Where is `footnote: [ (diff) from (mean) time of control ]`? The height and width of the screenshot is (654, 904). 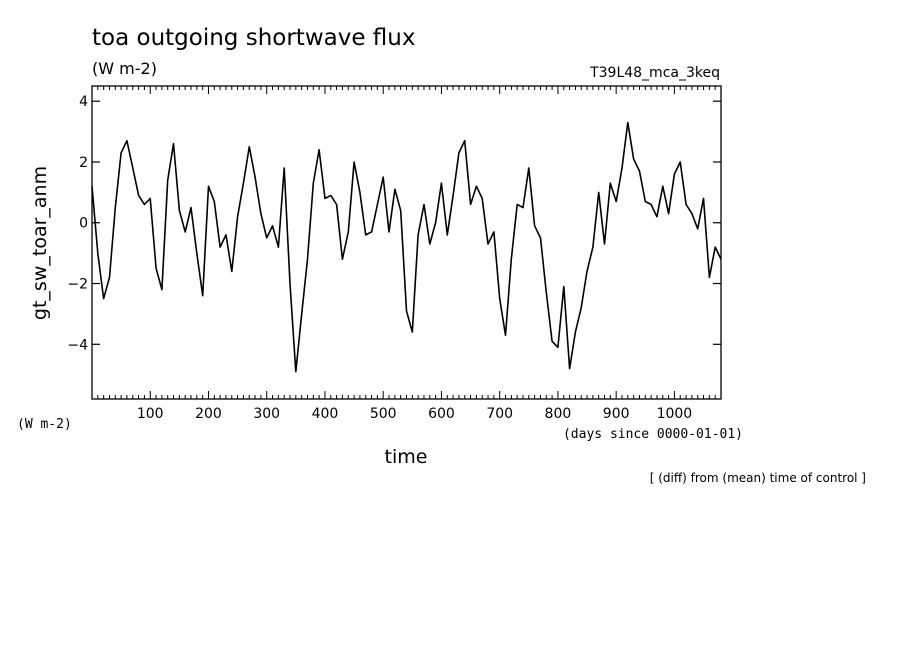
footnote: [ (diff) from (mean) time of control ] is located at coordinates (758, 478).